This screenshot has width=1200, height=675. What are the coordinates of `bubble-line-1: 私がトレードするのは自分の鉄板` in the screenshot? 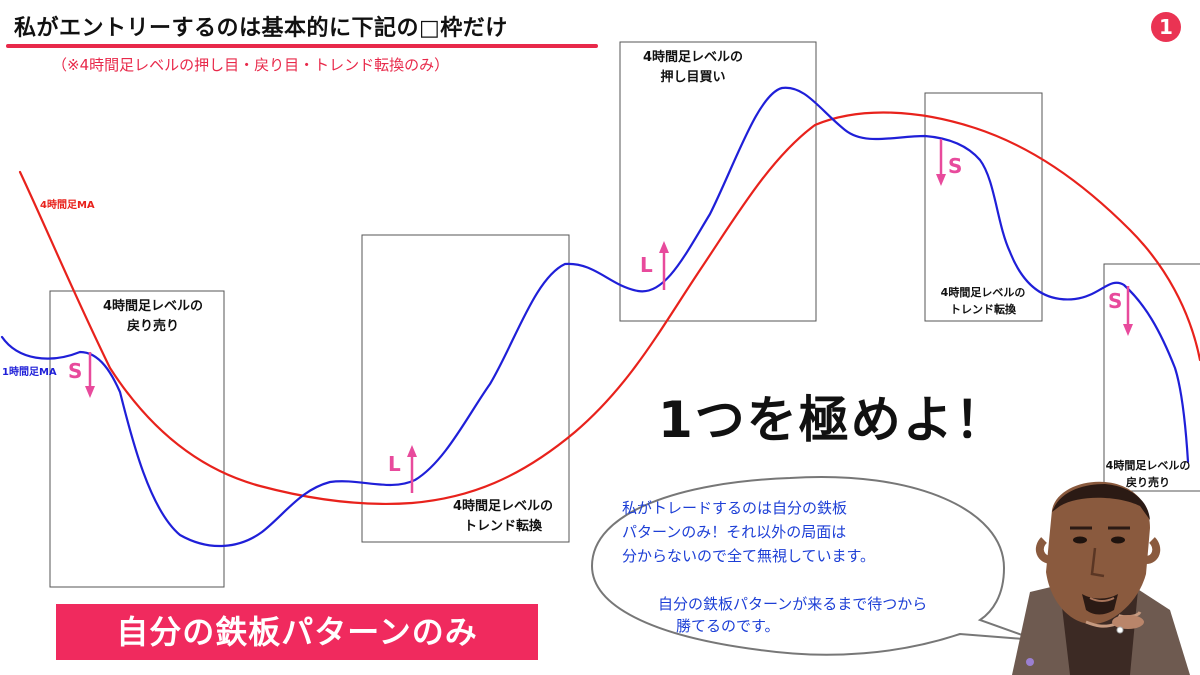 It's located at (735, 508).